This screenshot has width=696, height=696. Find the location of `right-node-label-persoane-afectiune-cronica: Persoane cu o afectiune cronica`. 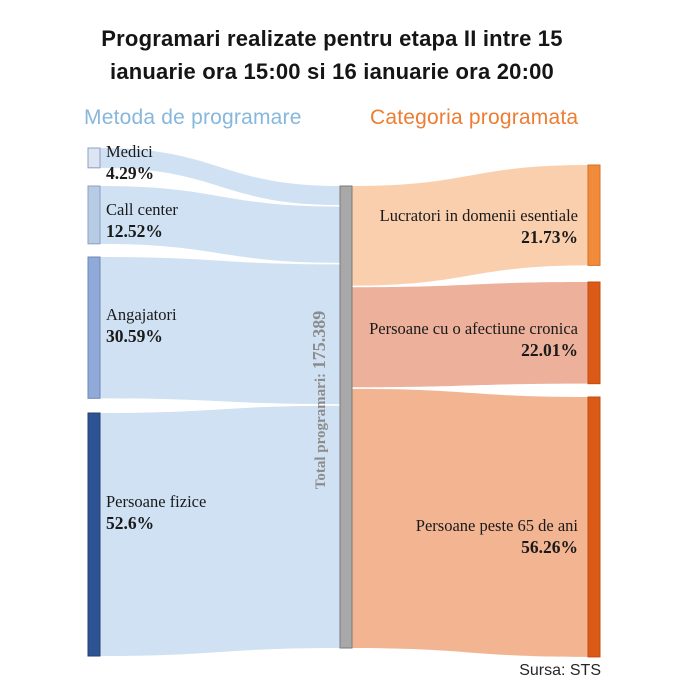

right-node-label-persoane-afectiune-cronica: Persoane cu o afectiune cronica is located at coordinates (474, 328).